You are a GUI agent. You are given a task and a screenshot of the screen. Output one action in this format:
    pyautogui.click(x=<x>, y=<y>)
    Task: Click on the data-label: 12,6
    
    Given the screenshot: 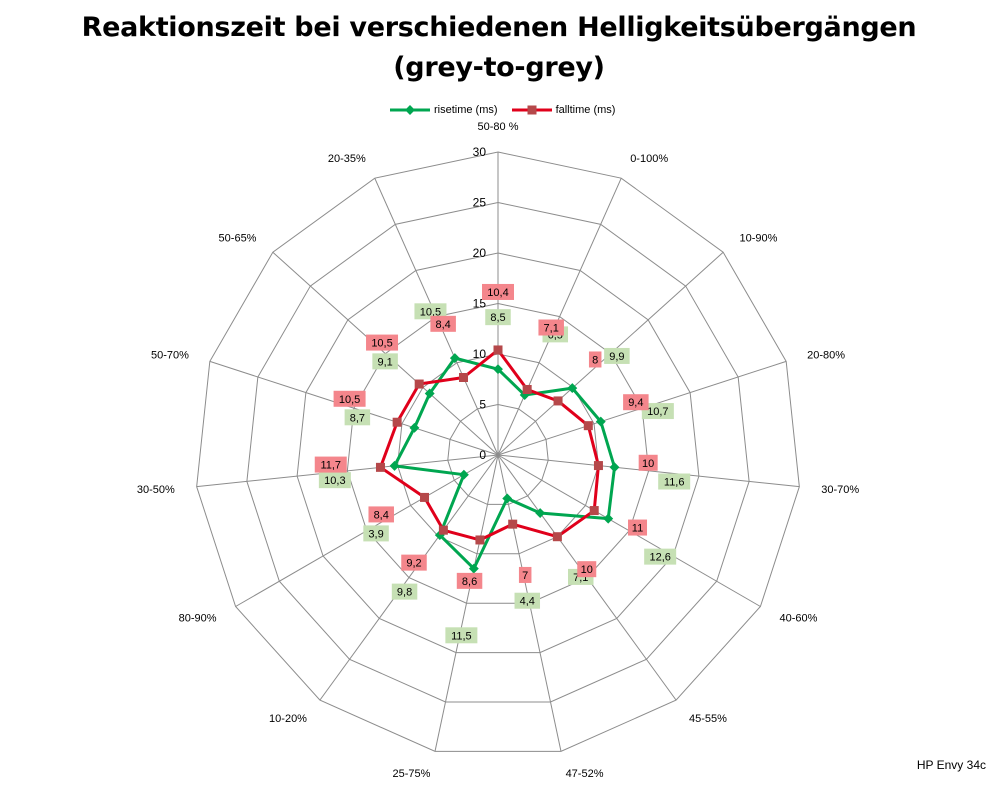 What is the action you would take?
    pyautogui.click(x=659, y=558)
    